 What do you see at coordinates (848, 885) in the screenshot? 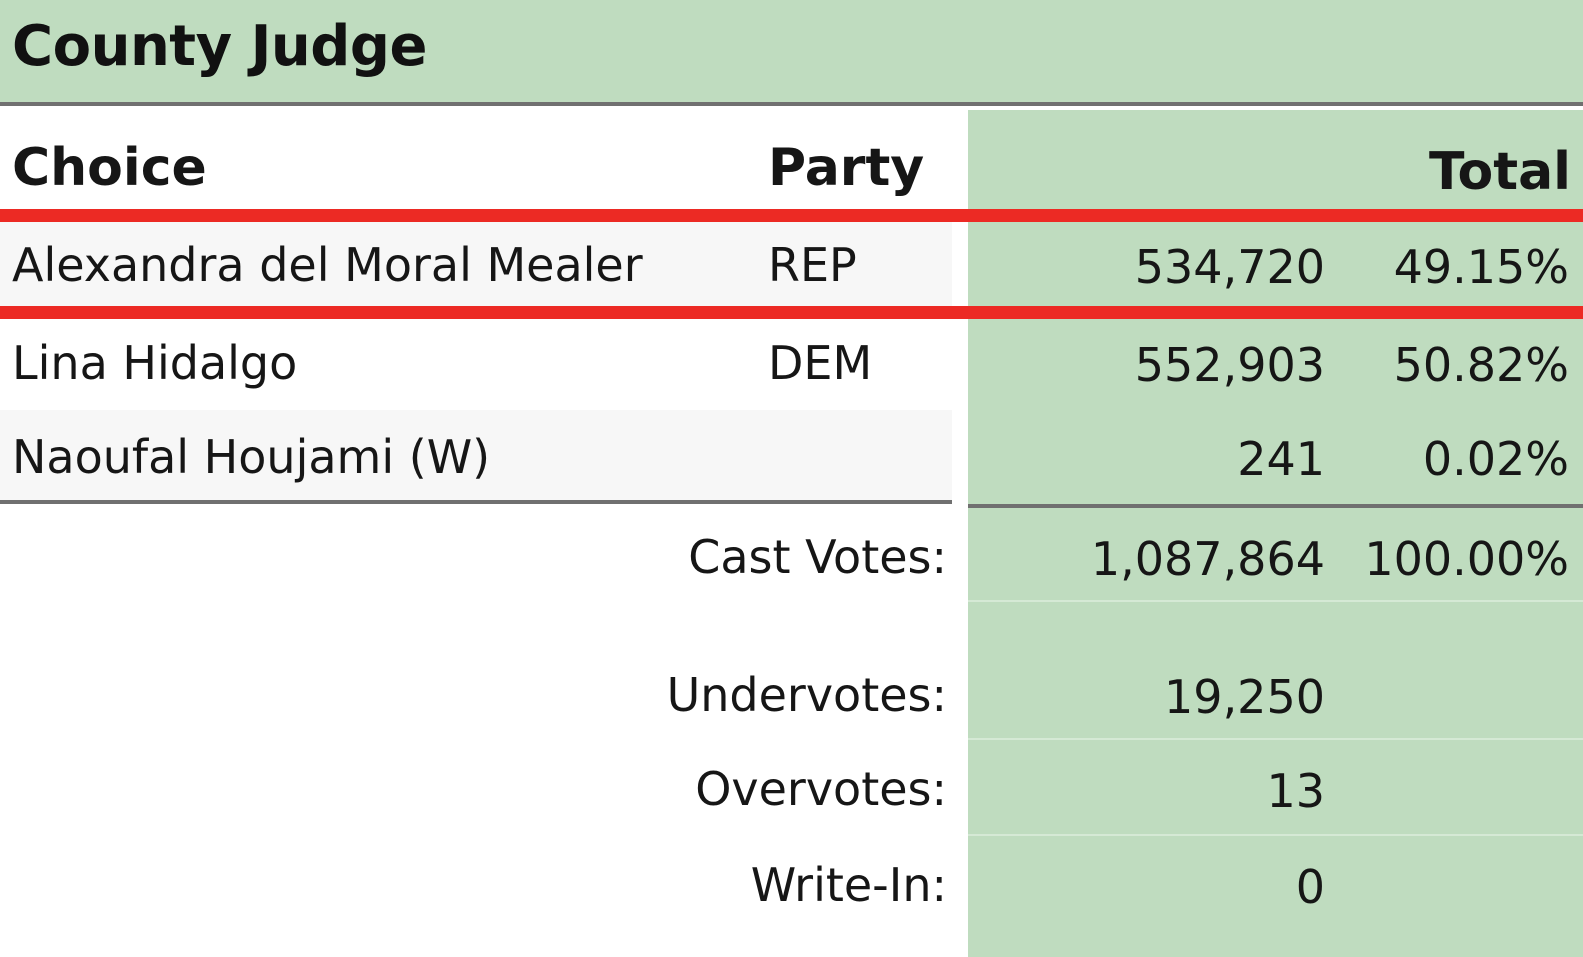
I see `write-in-label: Write-In:` at bounding box center [848, 885].